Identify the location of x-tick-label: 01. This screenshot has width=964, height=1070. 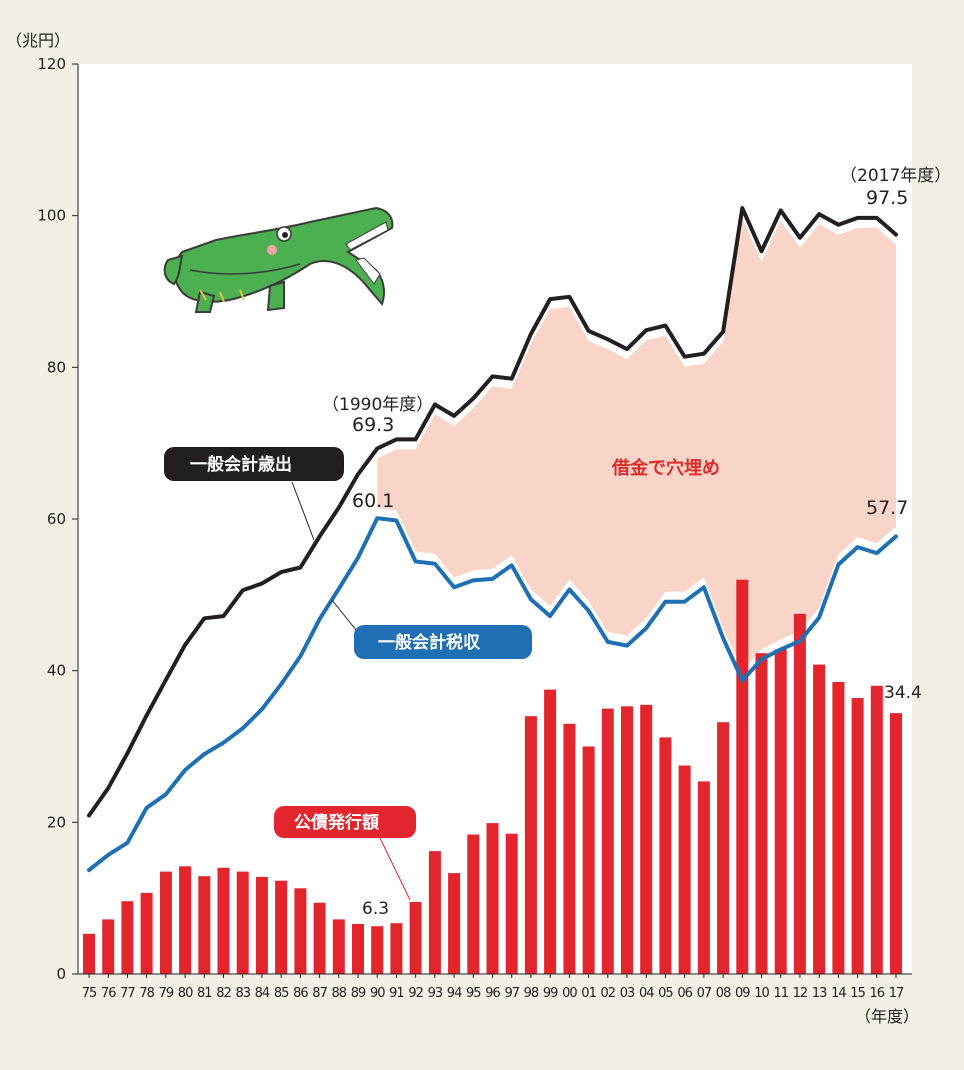
(588, 993).